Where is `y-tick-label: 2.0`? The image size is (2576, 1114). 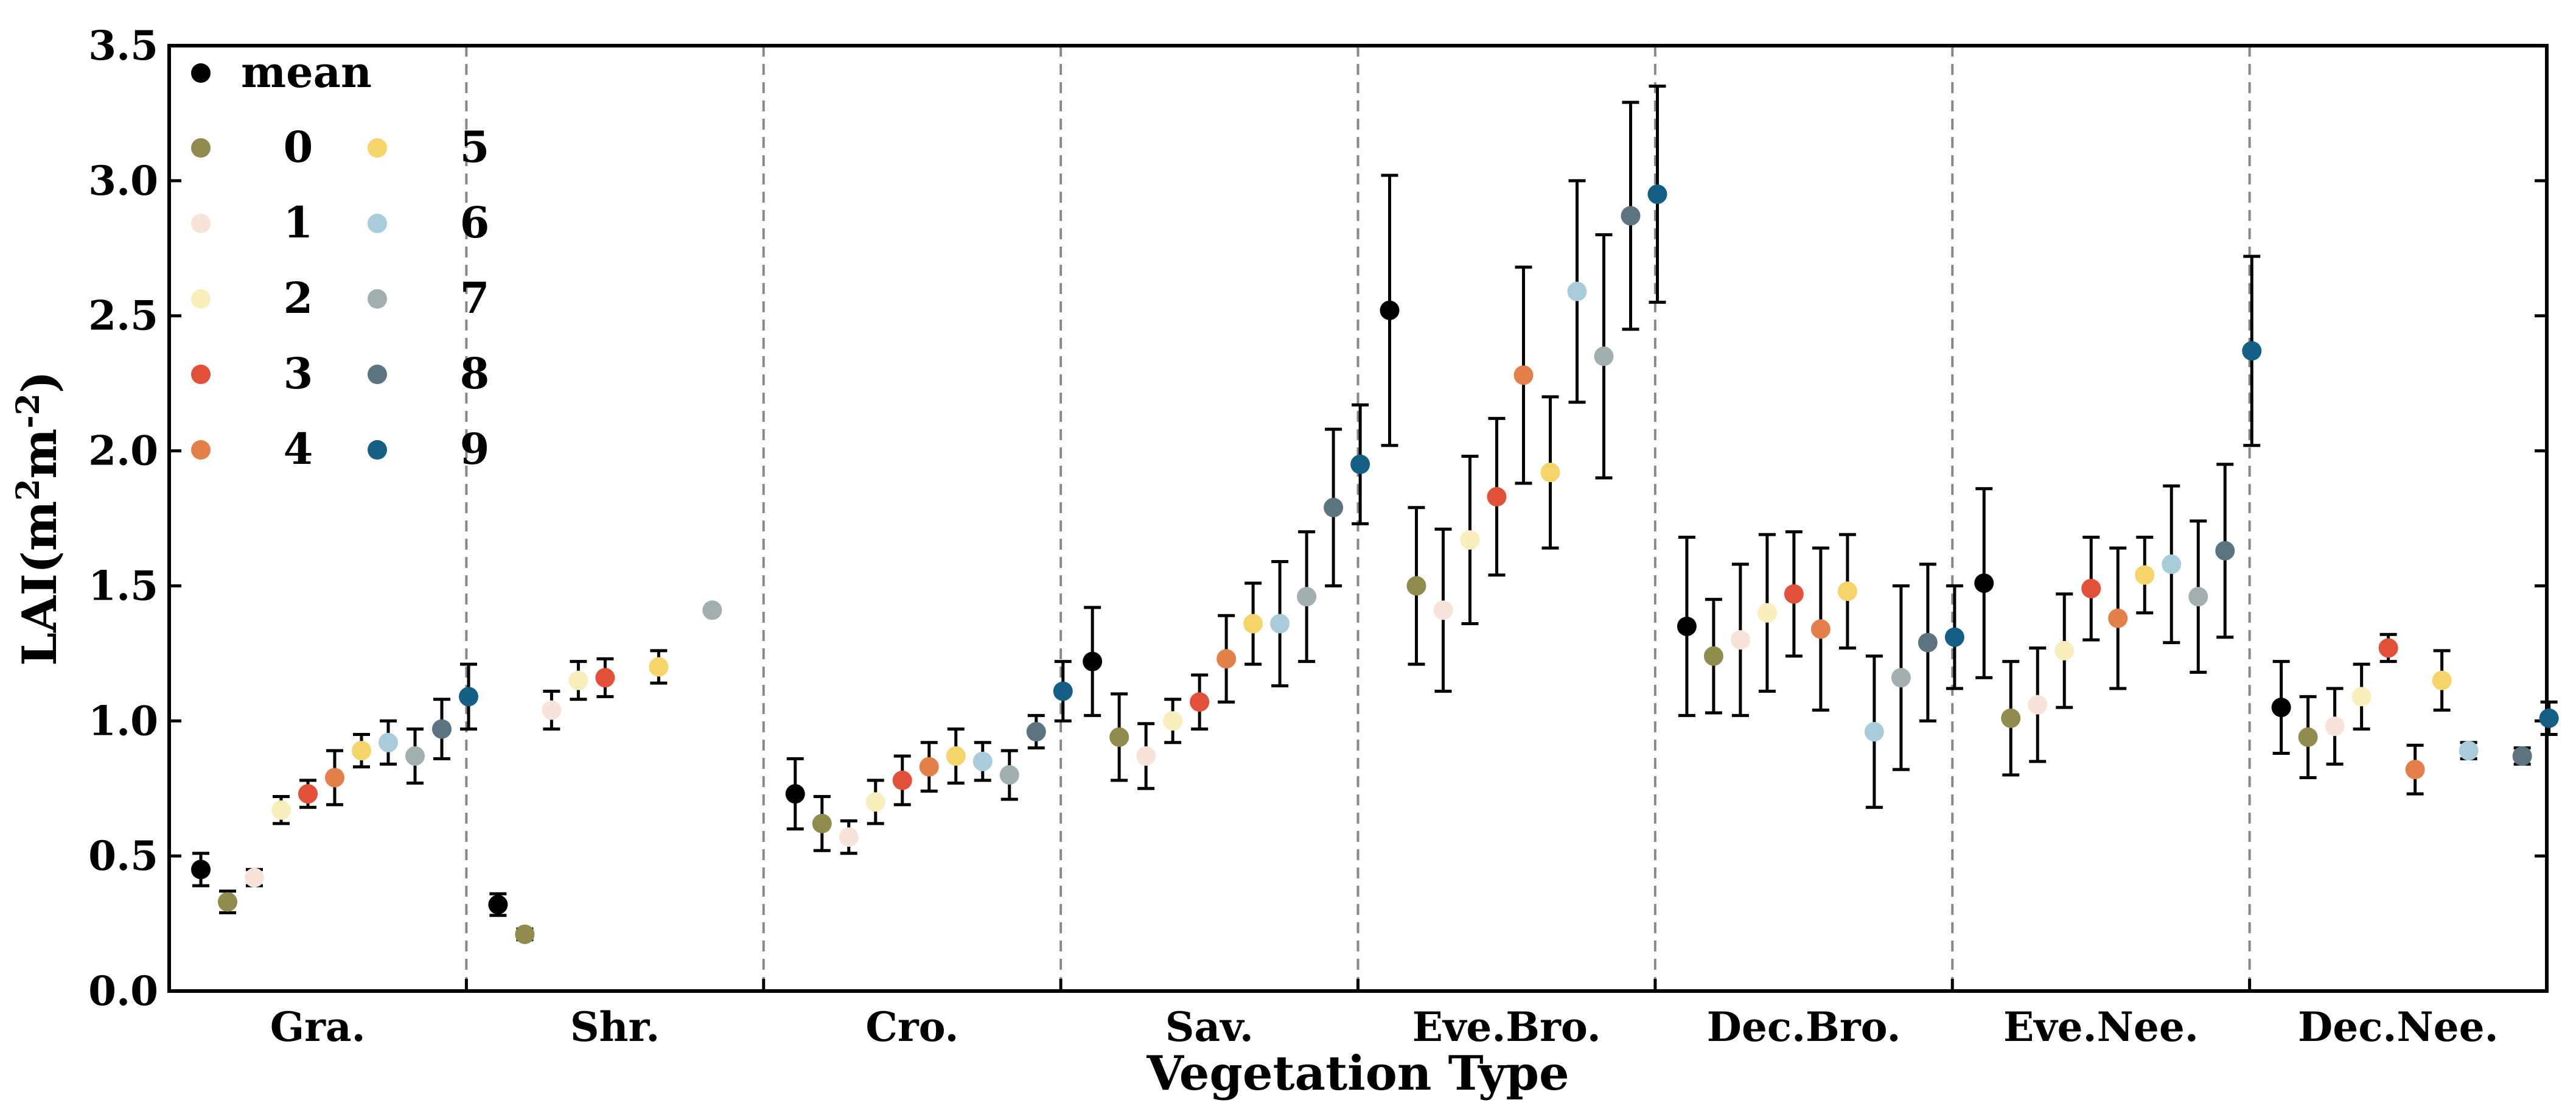 y-tick-label: 2.0 is located at coordinates (123, 451).